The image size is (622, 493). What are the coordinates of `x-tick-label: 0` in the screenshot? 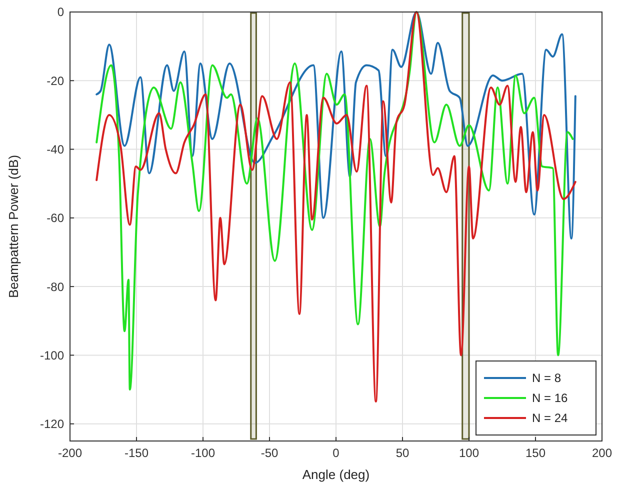 It's located at (336, 453).